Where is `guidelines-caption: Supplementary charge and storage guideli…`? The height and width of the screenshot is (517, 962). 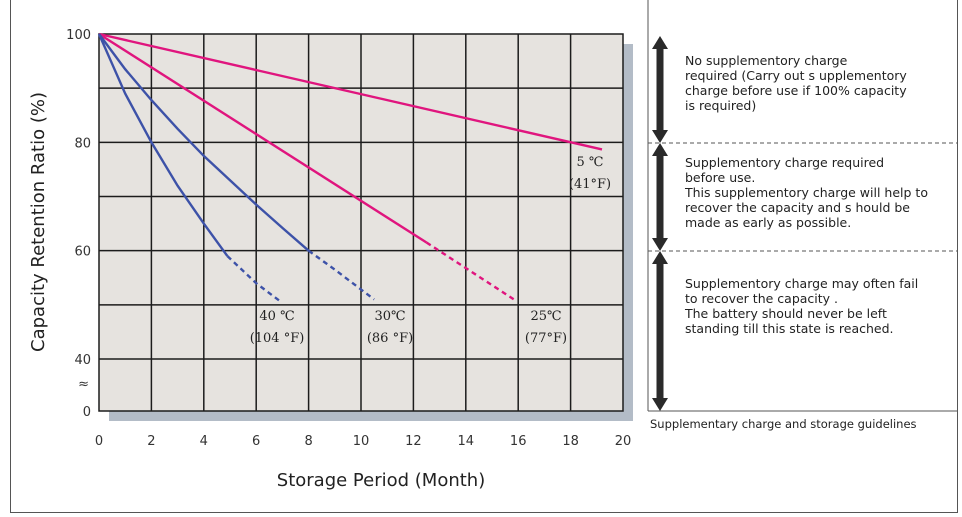
guidelines-caption: Supplementary charge and storage guideli… is located at coordinates (783, 424).